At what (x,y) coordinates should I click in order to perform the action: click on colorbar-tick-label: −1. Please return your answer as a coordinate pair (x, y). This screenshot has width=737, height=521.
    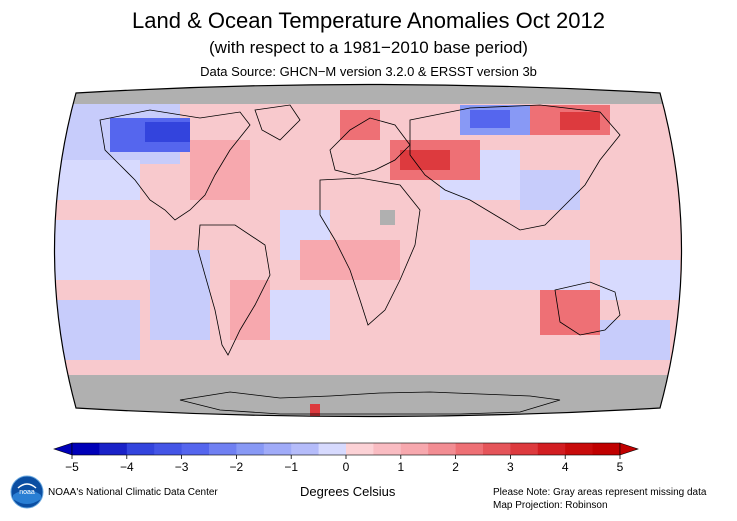
    Looking at the image, I should click on (291, 467).